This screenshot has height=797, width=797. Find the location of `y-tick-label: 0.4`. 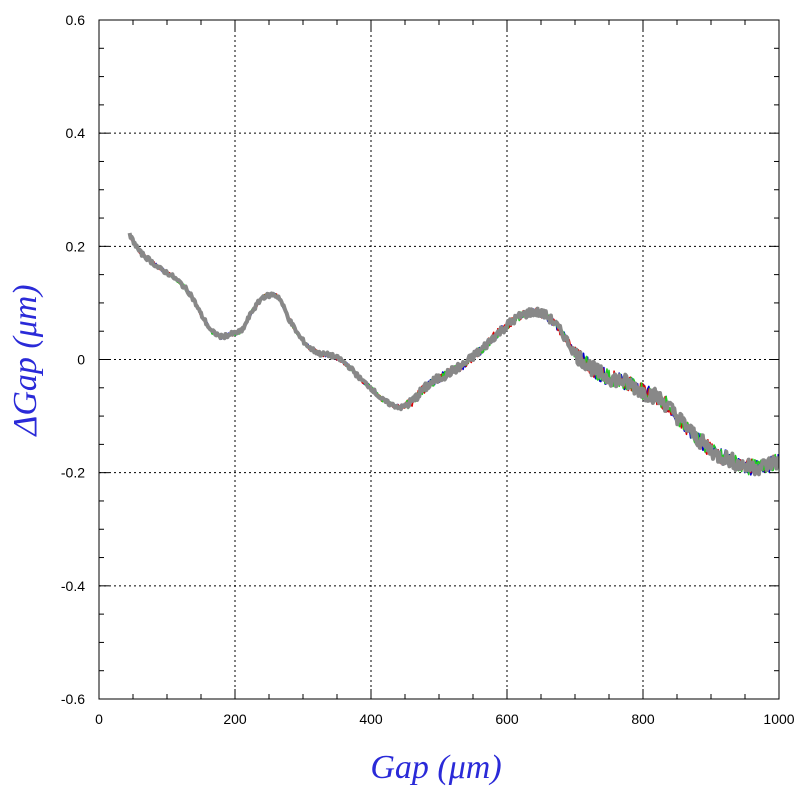

y-tick-label: 0.4 is located at coordinates (76, 133).